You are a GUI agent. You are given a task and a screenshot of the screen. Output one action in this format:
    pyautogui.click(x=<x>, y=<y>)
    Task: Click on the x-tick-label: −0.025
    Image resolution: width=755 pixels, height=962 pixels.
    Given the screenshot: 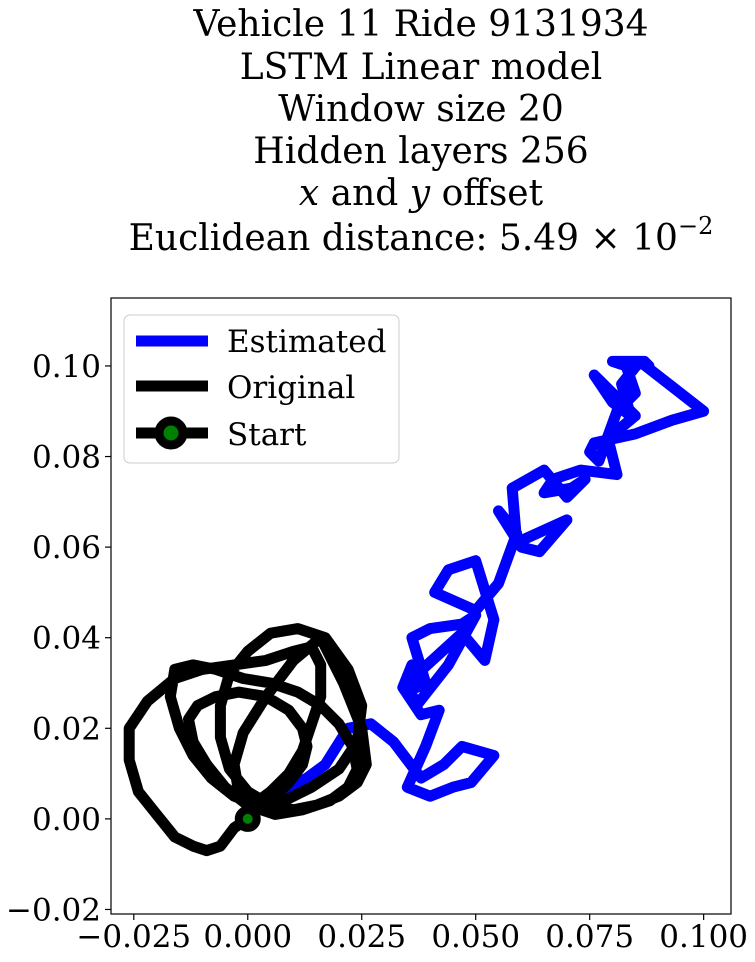 What is the action you would take?
    pyautogui.click(x=133, y=937)
    